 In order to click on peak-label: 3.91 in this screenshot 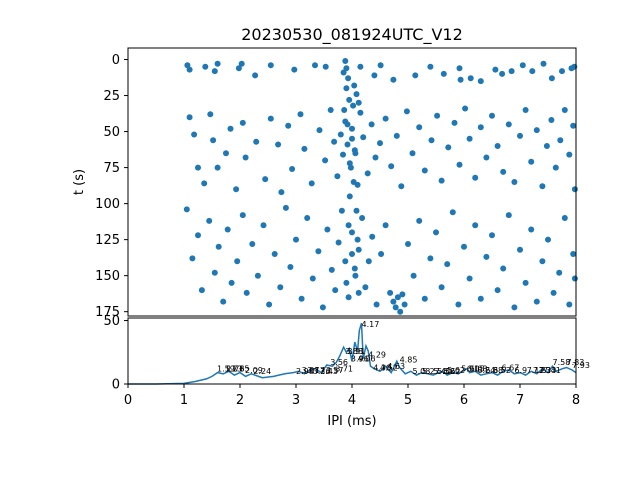, I will do `click(357, 351)`.